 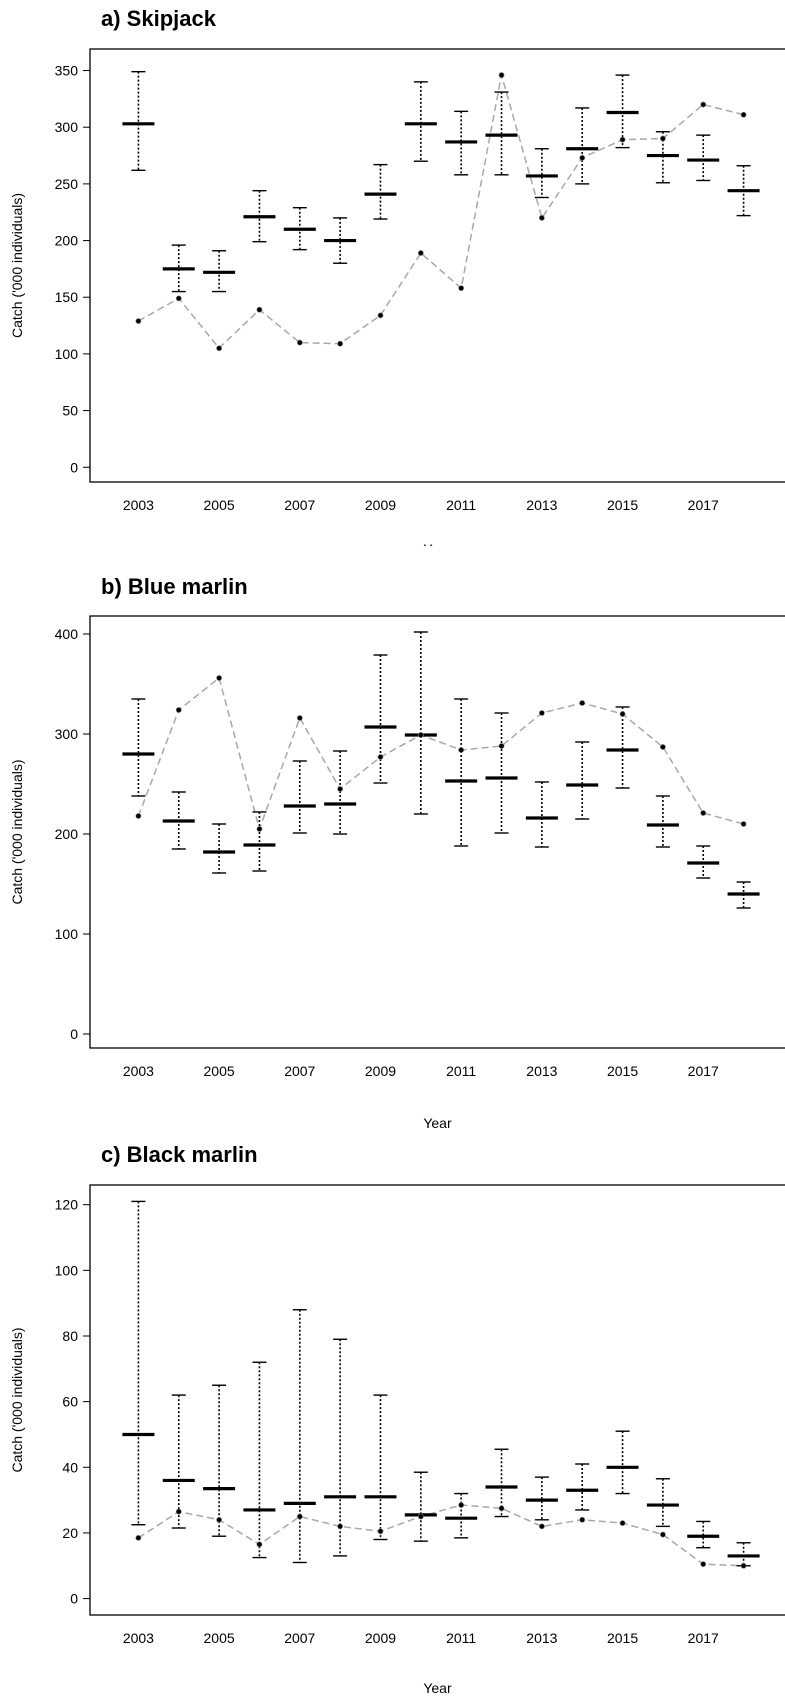 What do you see at coordinates (67, 634) in the screenshot?
I see `y-tick-label: 400` at bounding box center [67, 634].